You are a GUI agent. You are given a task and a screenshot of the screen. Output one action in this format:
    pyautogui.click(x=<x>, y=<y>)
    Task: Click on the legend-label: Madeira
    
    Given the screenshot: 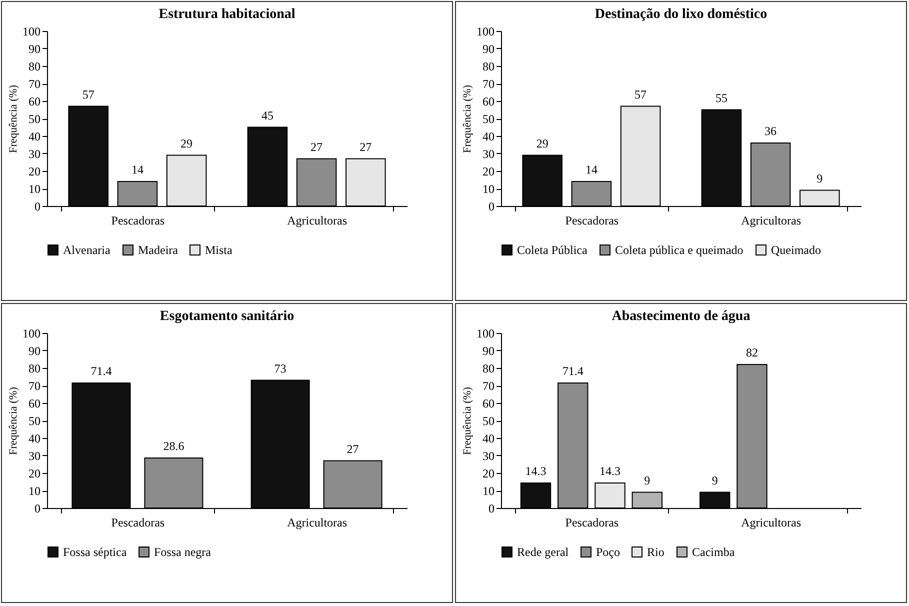 What is the action you would take?
    pyautogui.click(x=158, y=250)
    